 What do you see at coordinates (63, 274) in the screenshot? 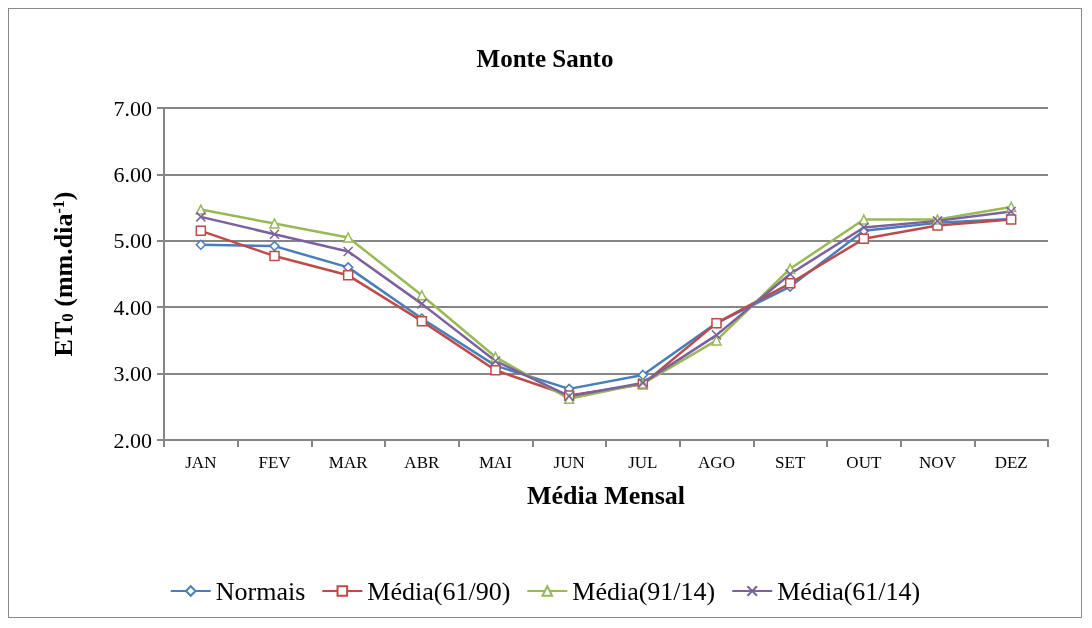
I see `y-axis-title: ET0 (mm.dia-1)` at bounding box center [63, 274].